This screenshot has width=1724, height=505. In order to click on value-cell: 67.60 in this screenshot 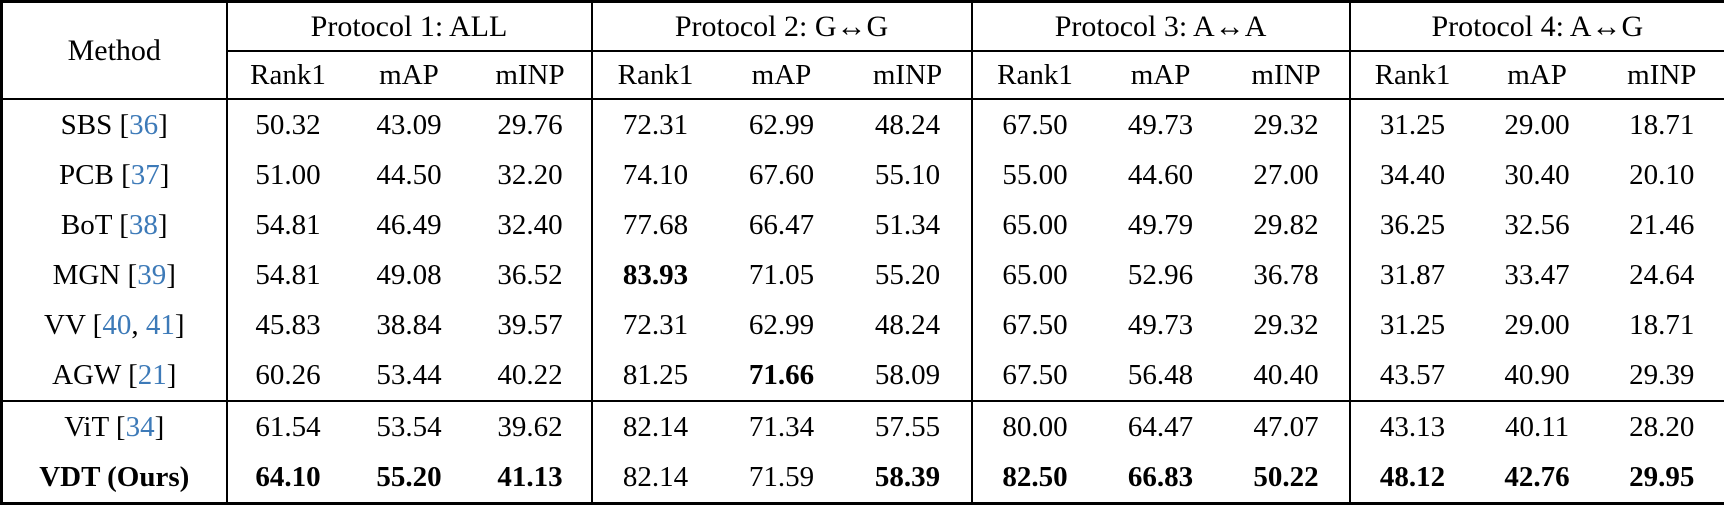, I will do `click(782, 175)`.